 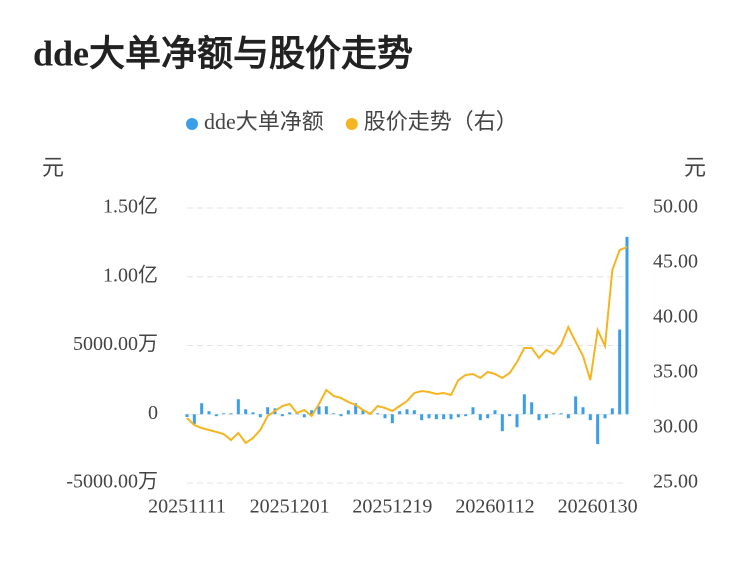 What do you see at coordinates (223, 53) in the screenshot?
I see `chart-title: dde大单净额与股价走势` at bounding box center [223, 53].